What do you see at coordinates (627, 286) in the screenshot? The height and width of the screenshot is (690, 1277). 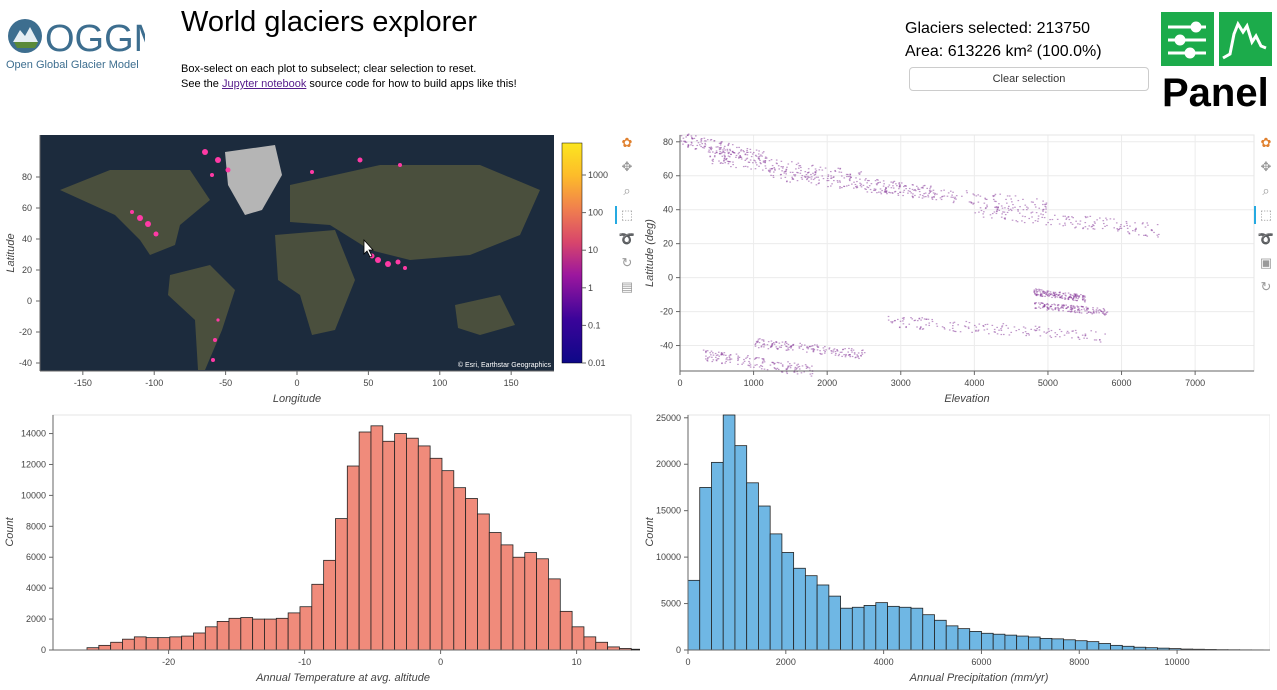 I see `hover-icon: ▤` at bounding box center [627, 286].